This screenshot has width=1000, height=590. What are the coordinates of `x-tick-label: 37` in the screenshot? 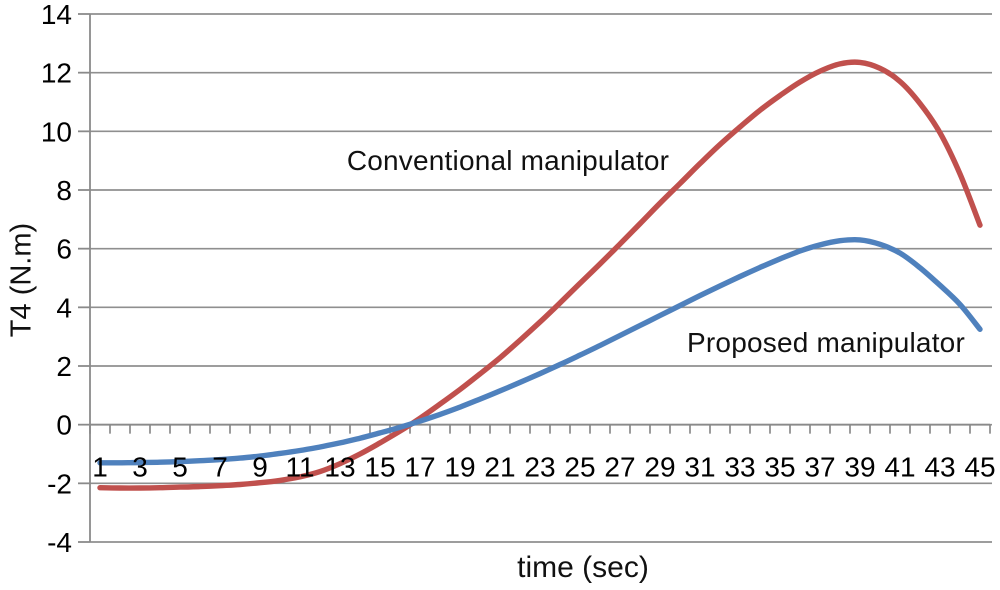 It's located at (819, 467).